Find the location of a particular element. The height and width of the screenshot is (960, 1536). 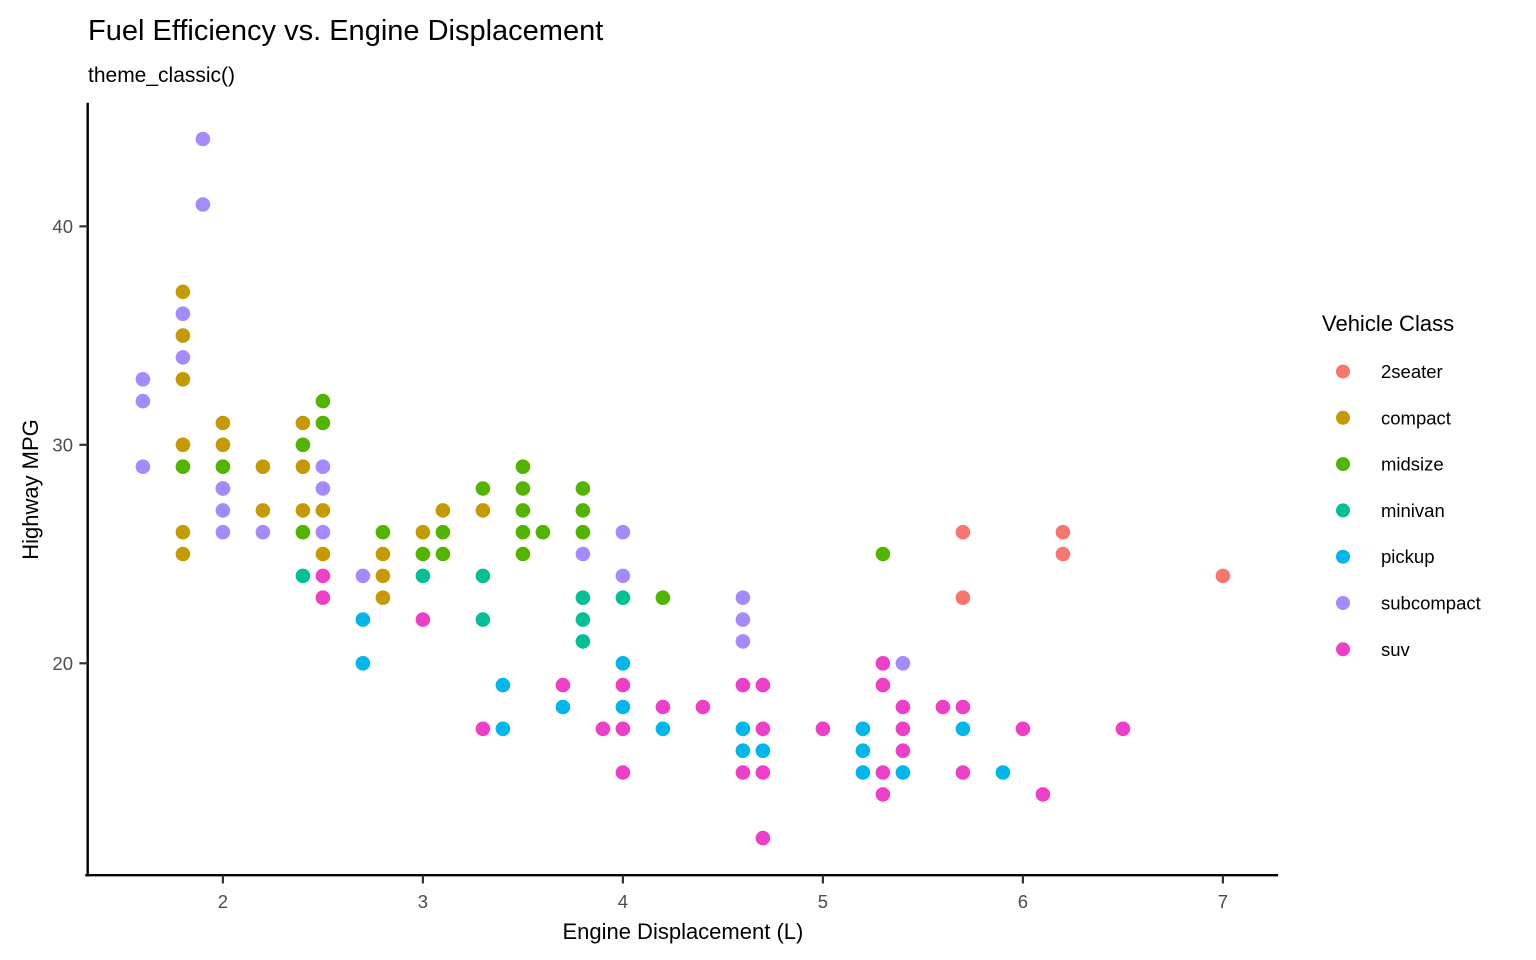

x-tick-label: 3 is located at coordinates (423, 901).